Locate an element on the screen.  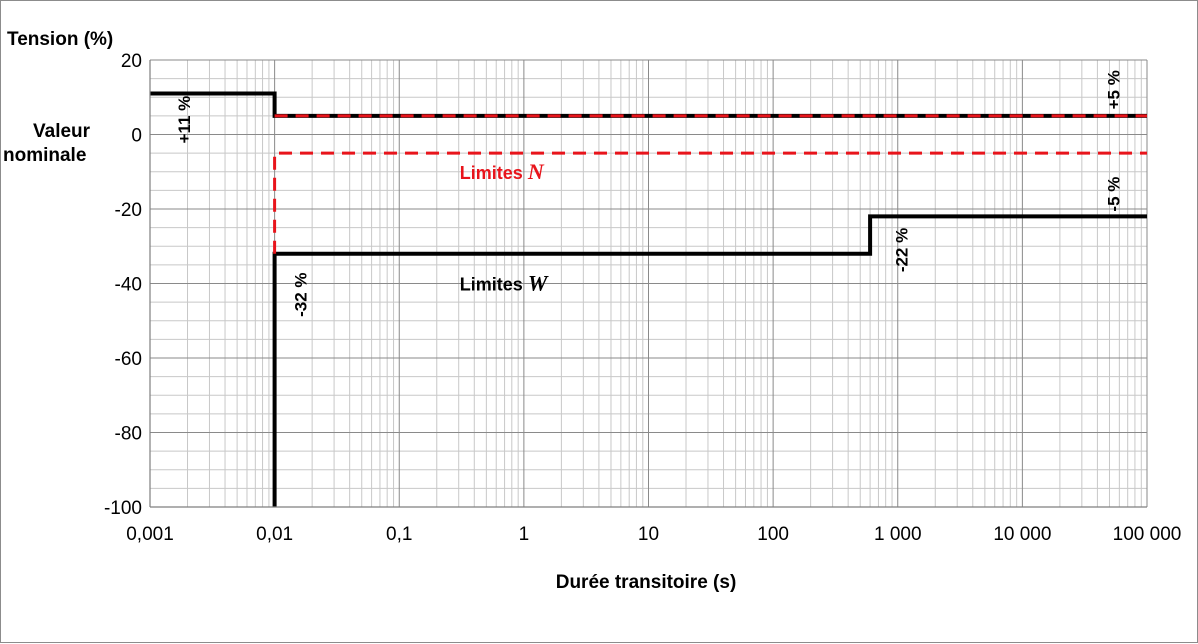
series-label-letter: W is located at coordinates (538, 283).